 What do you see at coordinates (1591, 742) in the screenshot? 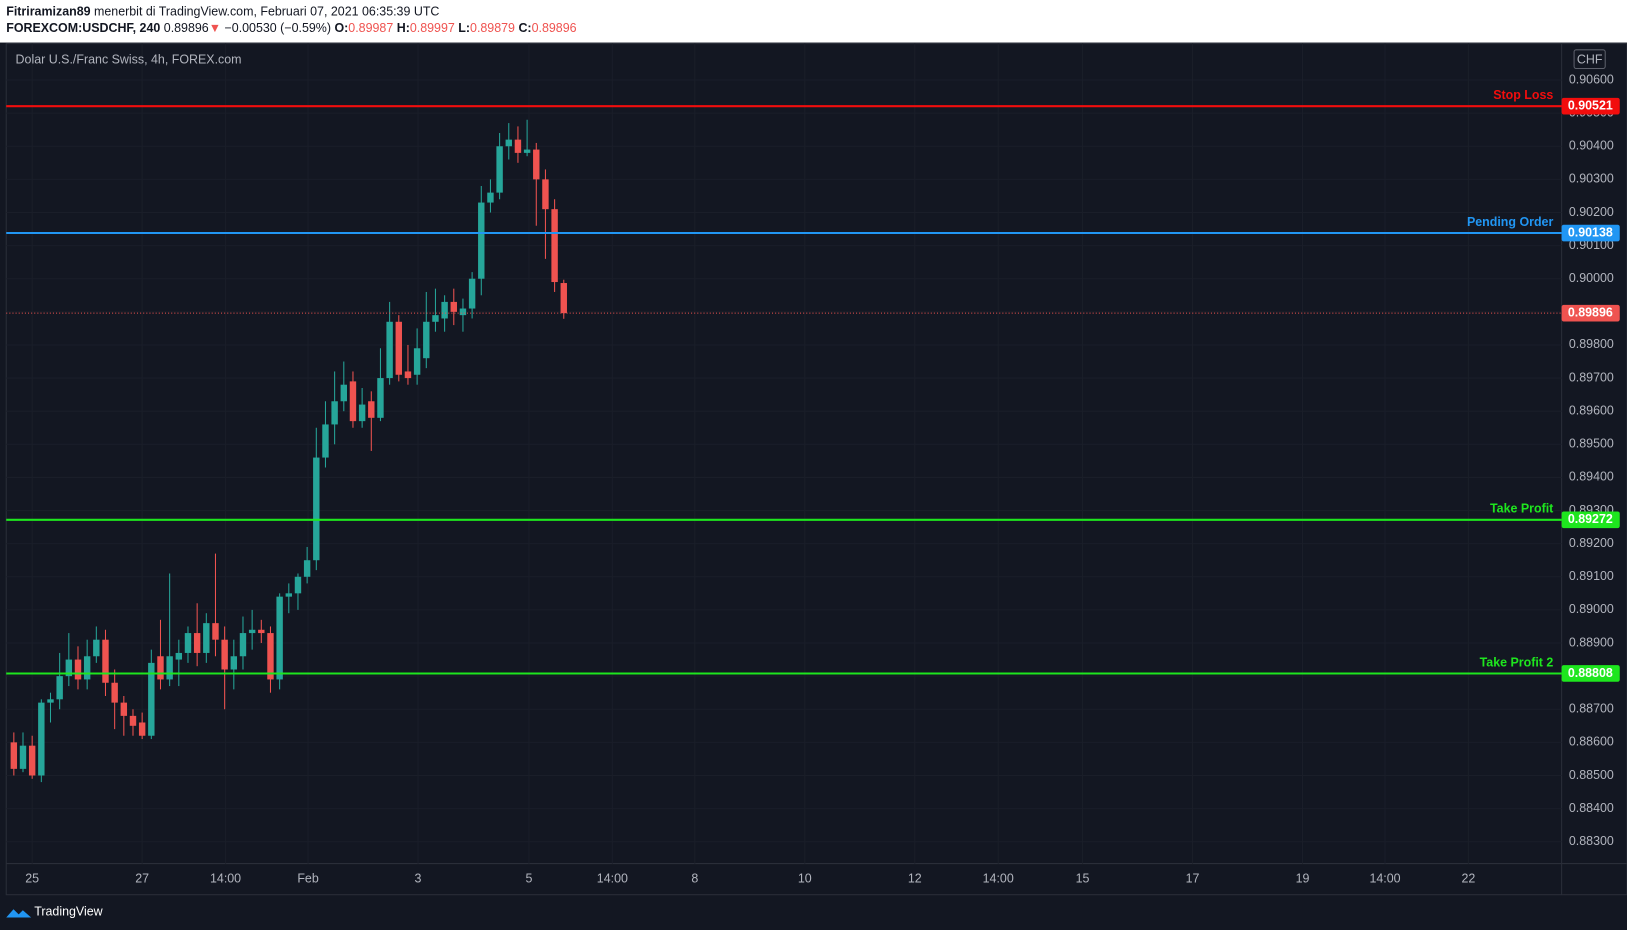
I see `y-tick-label: 0.88600` at bounding box center [1591, 742].